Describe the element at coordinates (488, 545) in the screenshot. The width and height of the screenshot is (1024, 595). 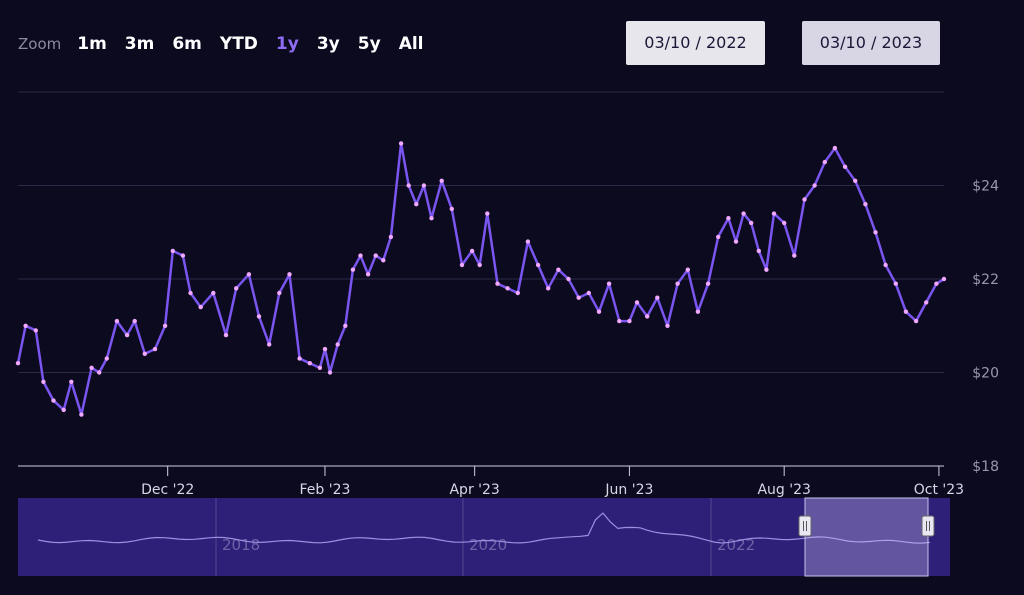
I see `navigator-tick-label: 2020` at that location.